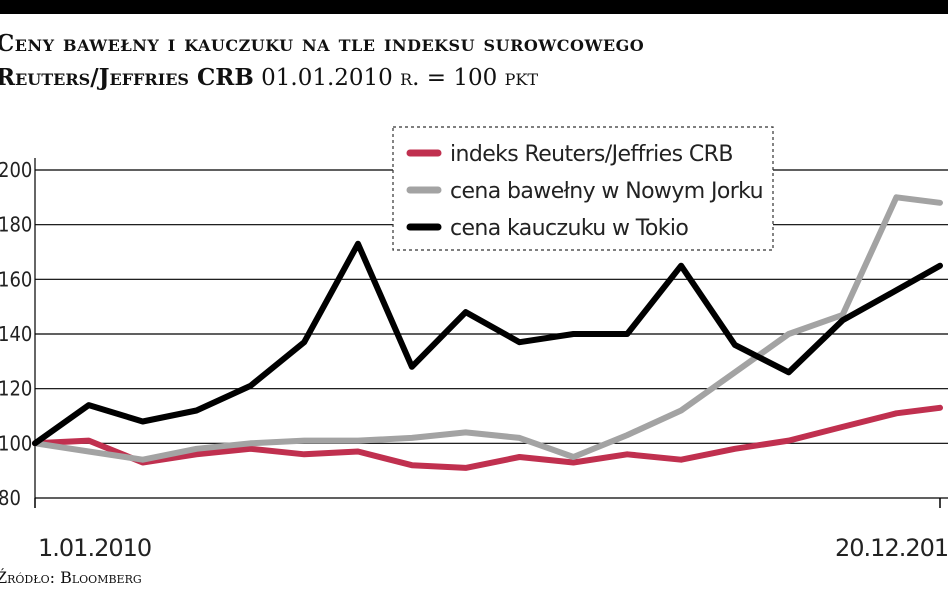 The width and height of the screenshot is (948, 593). What do you see at coordinates (16, 225) in the screenshot?
I see `y-tick-label-180: 180` at bounding box center [16, 225].